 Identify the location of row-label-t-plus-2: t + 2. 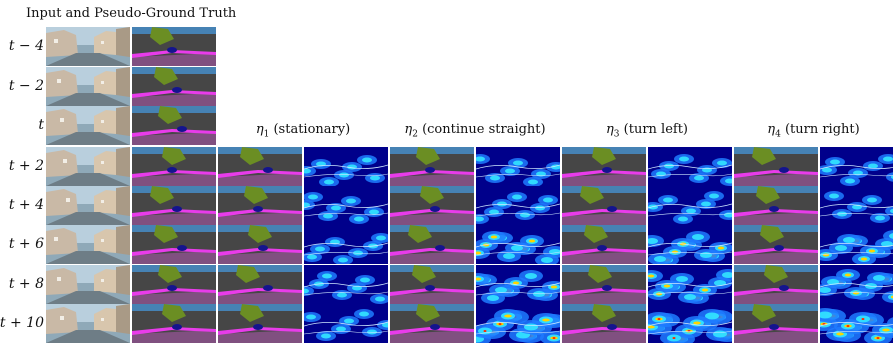
(26, 166).